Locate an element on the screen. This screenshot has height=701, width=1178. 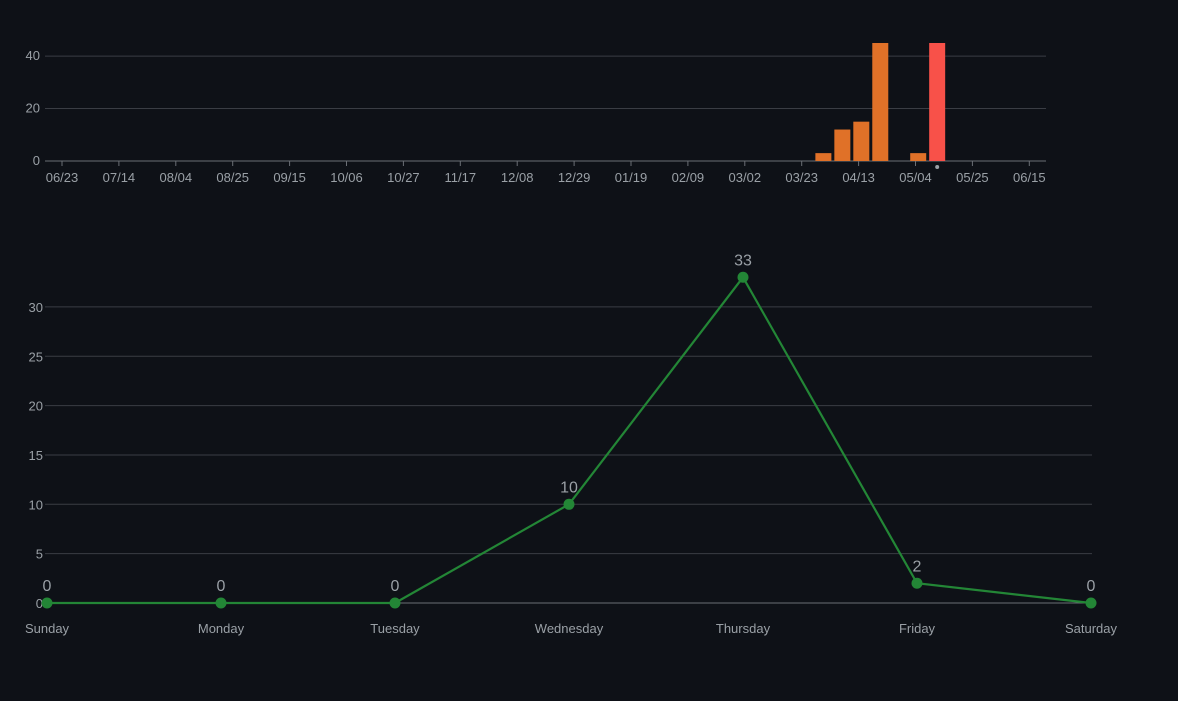
line-chart-x-tick-label: Tuesday is located at coordinates (395, 628).